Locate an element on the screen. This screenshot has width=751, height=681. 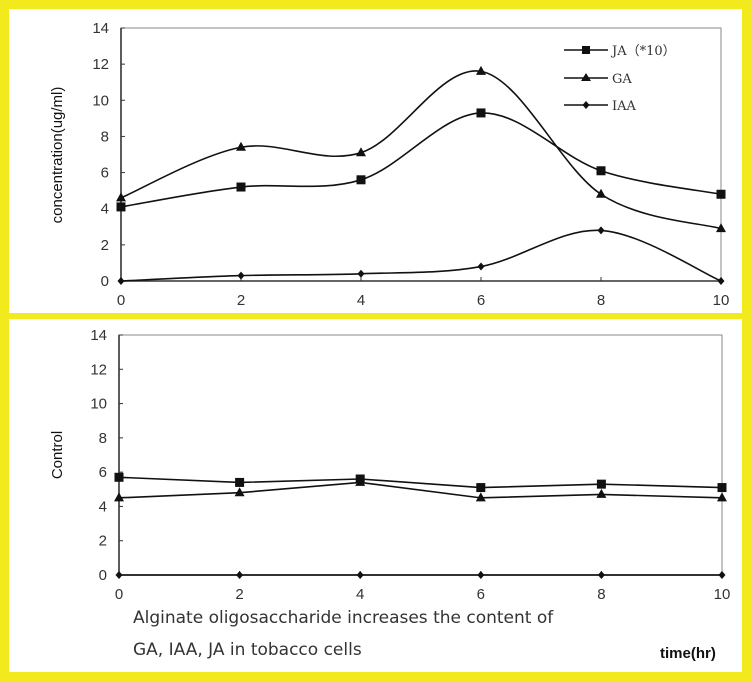
top-x-tick-label: 8 is located at coordinates (601, 300).